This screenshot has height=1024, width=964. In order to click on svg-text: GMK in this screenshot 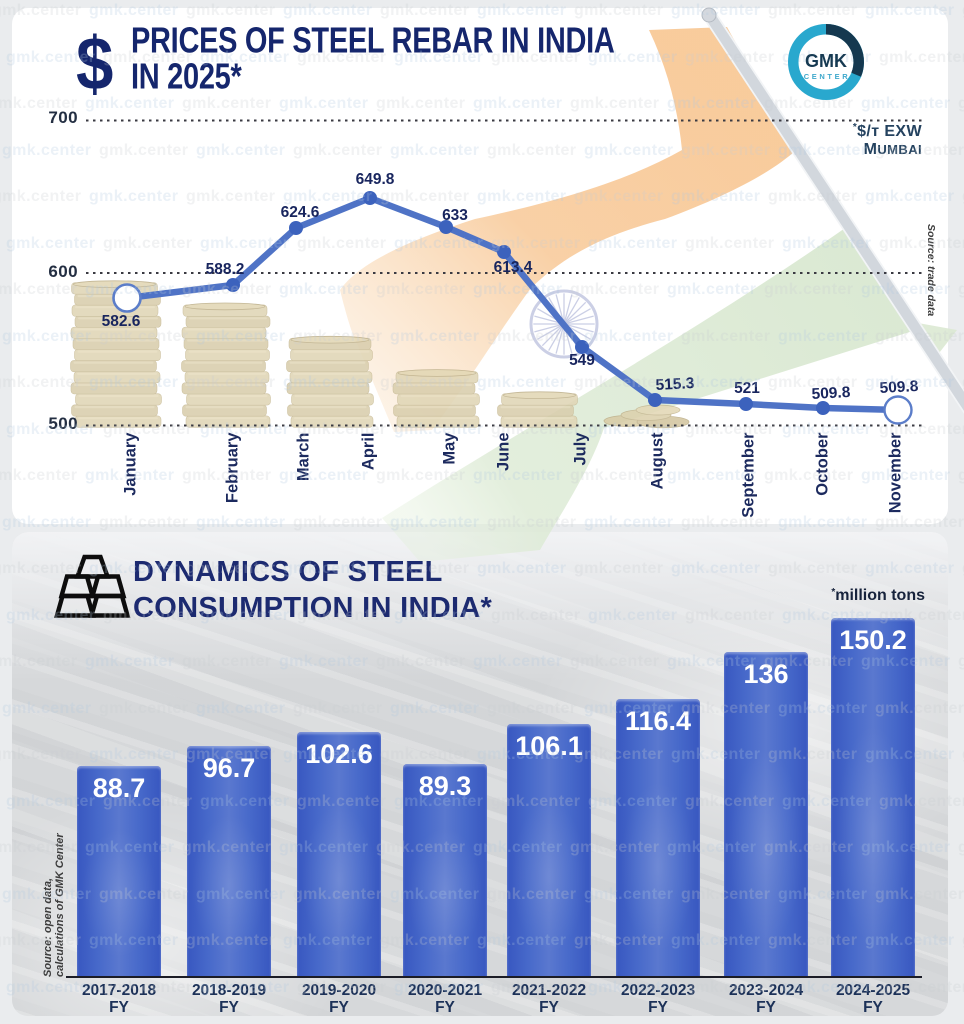, I will do `click(826, 61)`.